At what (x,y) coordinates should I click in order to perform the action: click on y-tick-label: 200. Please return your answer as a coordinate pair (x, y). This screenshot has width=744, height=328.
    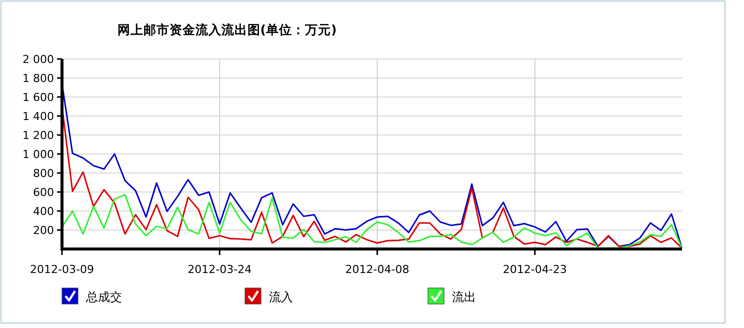
    Looking at the image, I should click on (43, 230).